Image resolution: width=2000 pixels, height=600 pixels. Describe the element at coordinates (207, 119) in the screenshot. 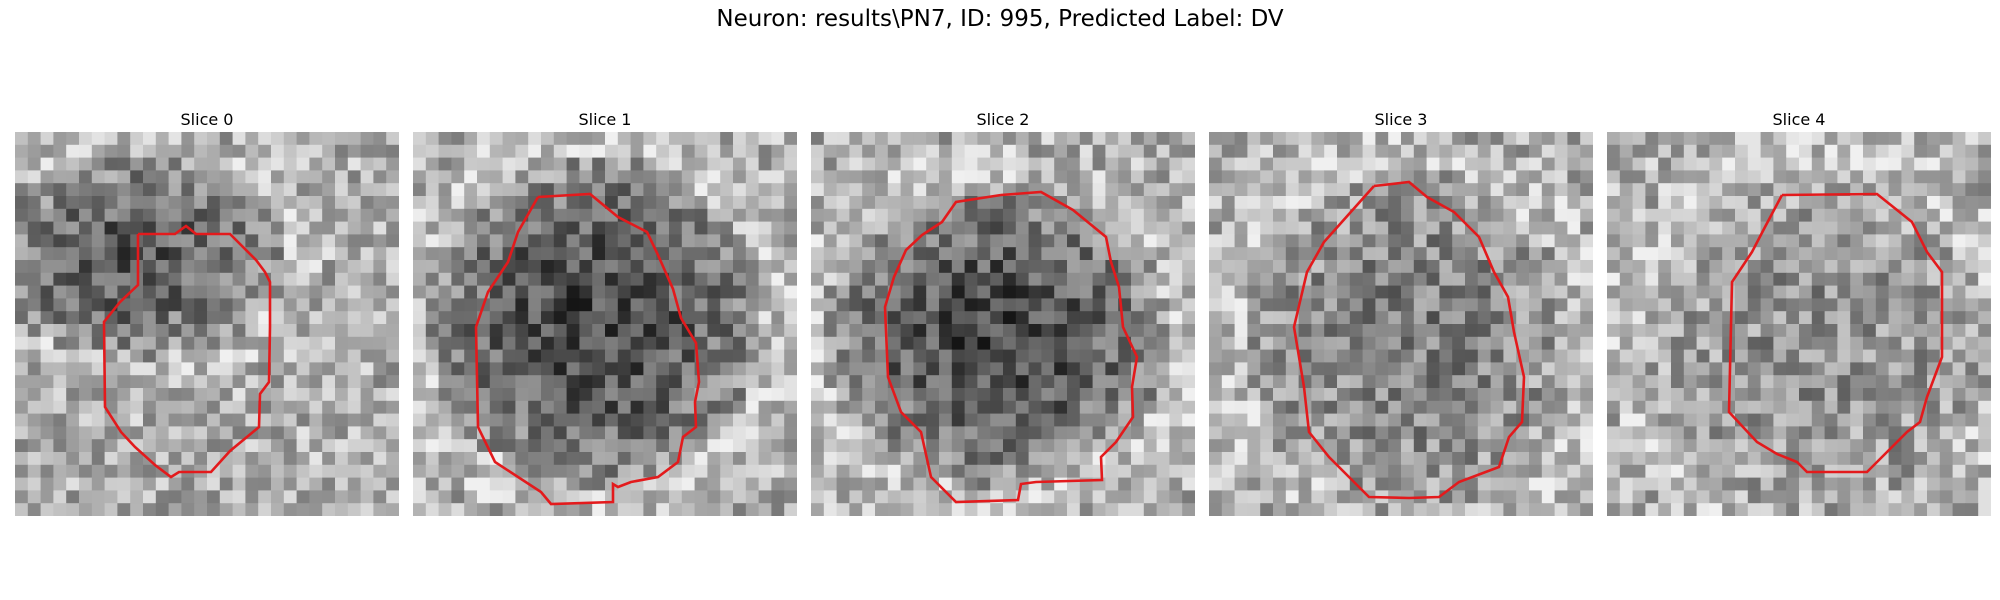

I see `slice-title-0: Slice 0` at that location.